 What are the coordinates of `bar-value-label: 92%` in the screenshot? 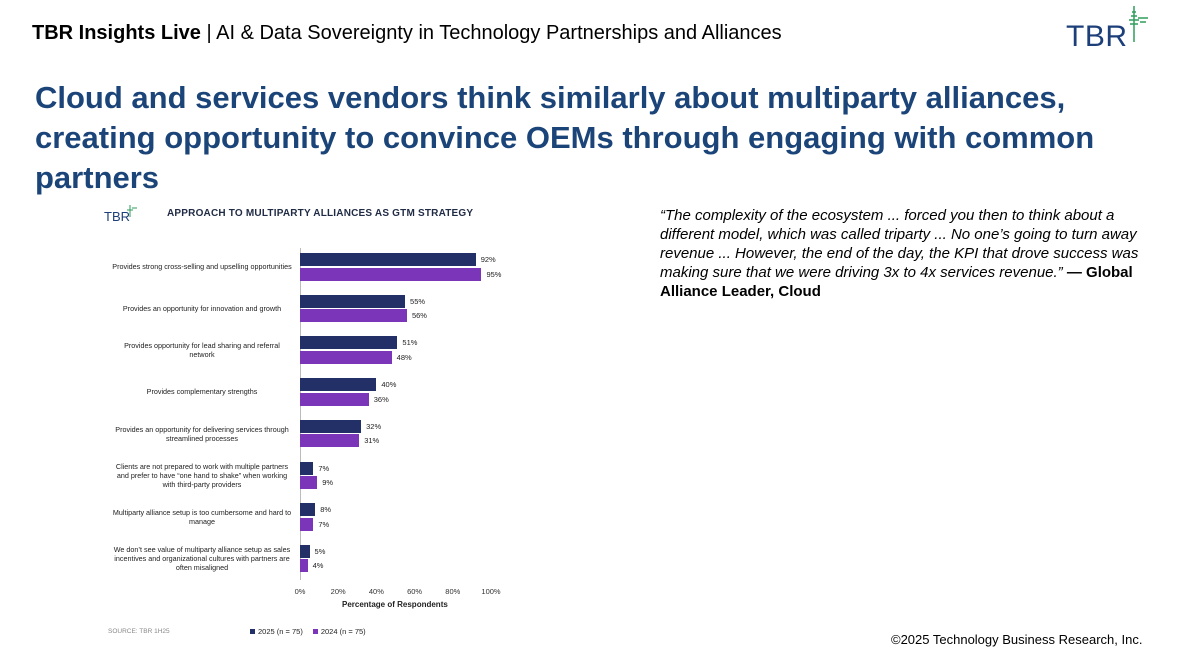 It's located at (488, 259).